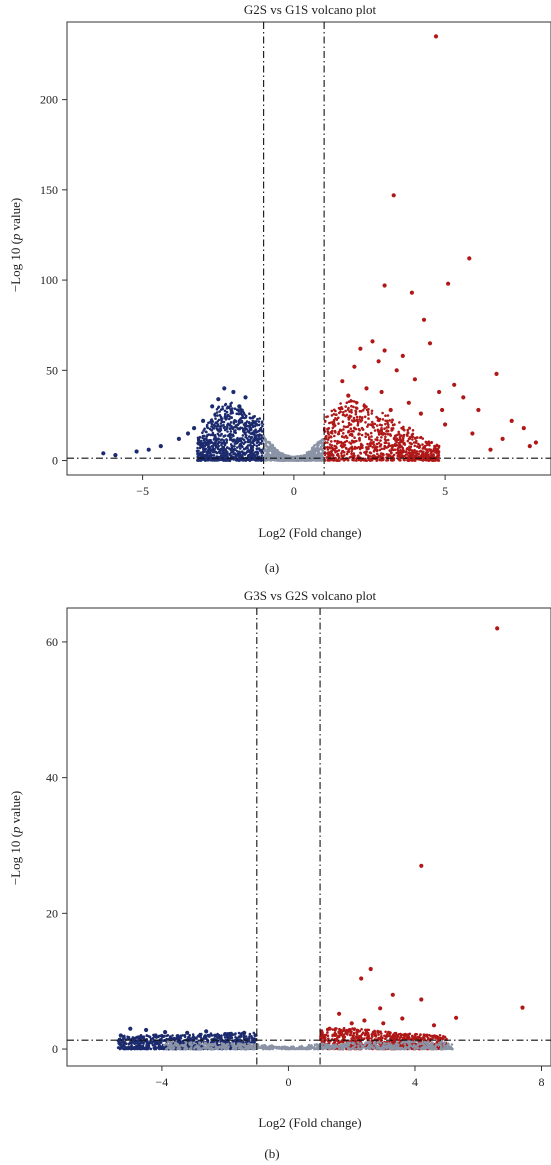 The image size is (551, 1165). Describe the element at coordinates (272, 567) in the screenshot. I see `panel-label: (a)` at that location.